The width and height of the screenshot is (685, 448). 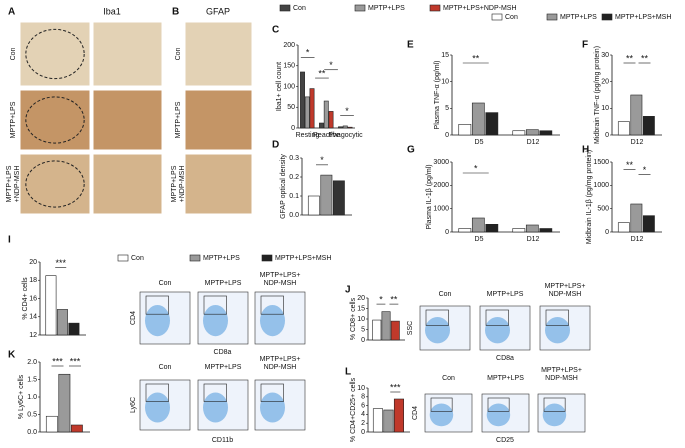 What do you see at coordinates (294, 196) in the screenshot?
I see `y-tick-label: 0.1` at bounding box center [294, 196].